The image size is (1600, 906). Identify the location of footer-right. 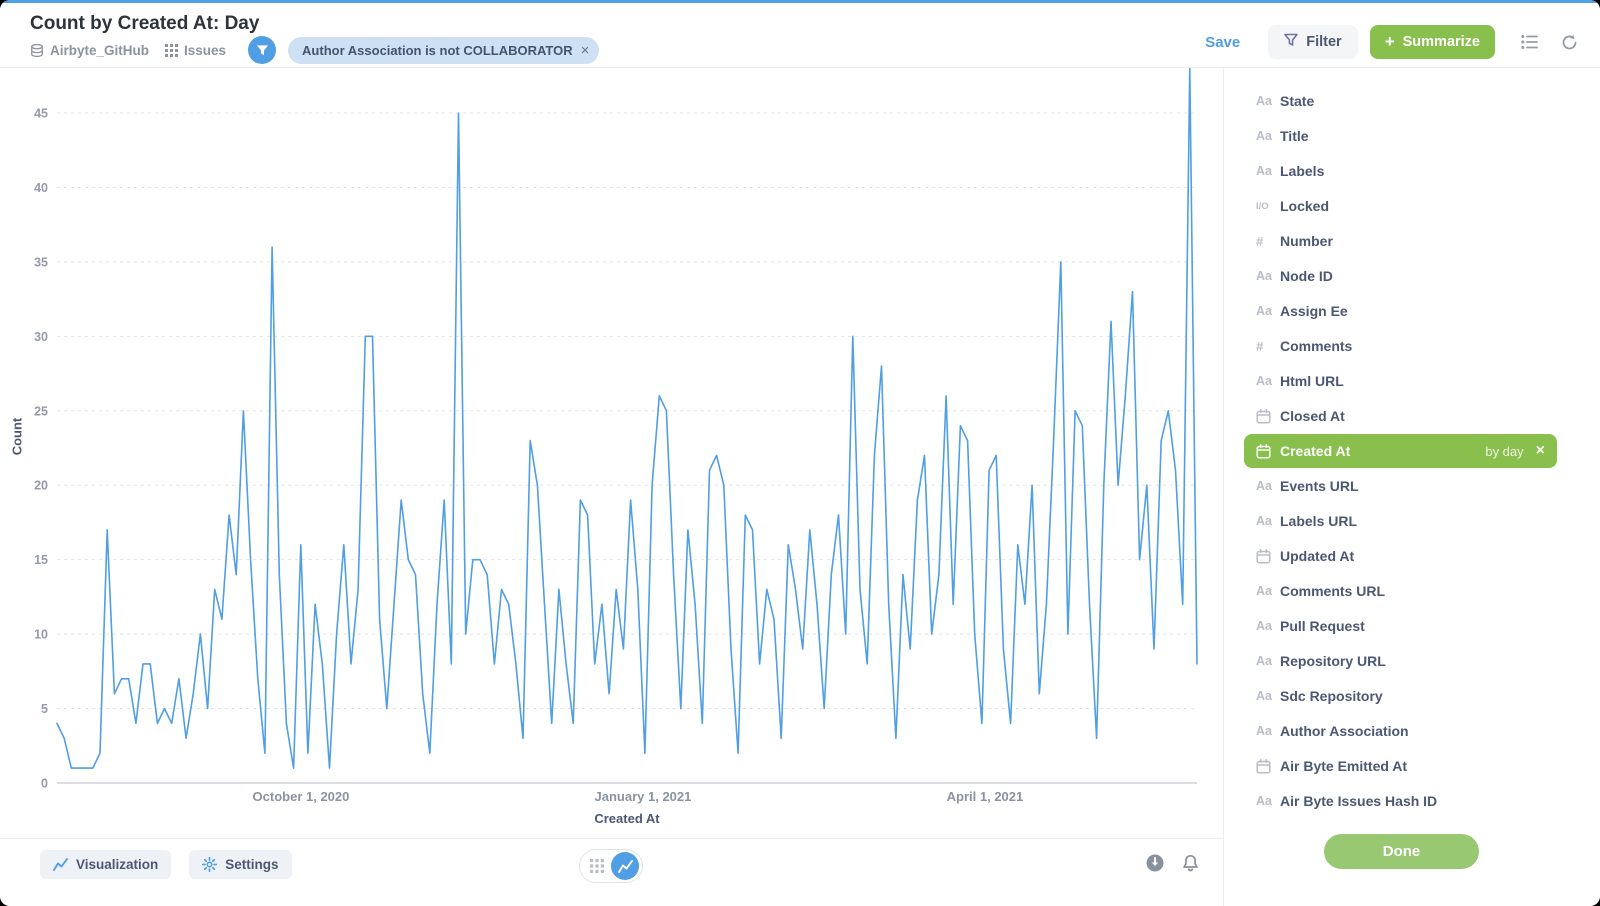
(1172, 863).